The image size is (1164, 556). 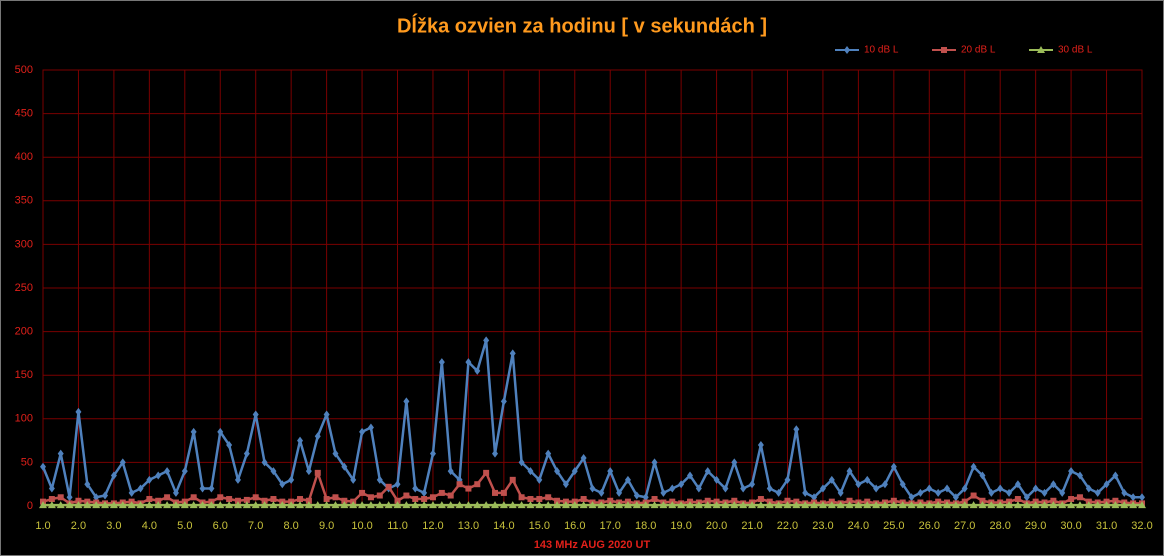 What do you see at coordinates (680, 526) in the screenshot?
I see `x-tick-label: 19.0` at bounding box center [680, 526].